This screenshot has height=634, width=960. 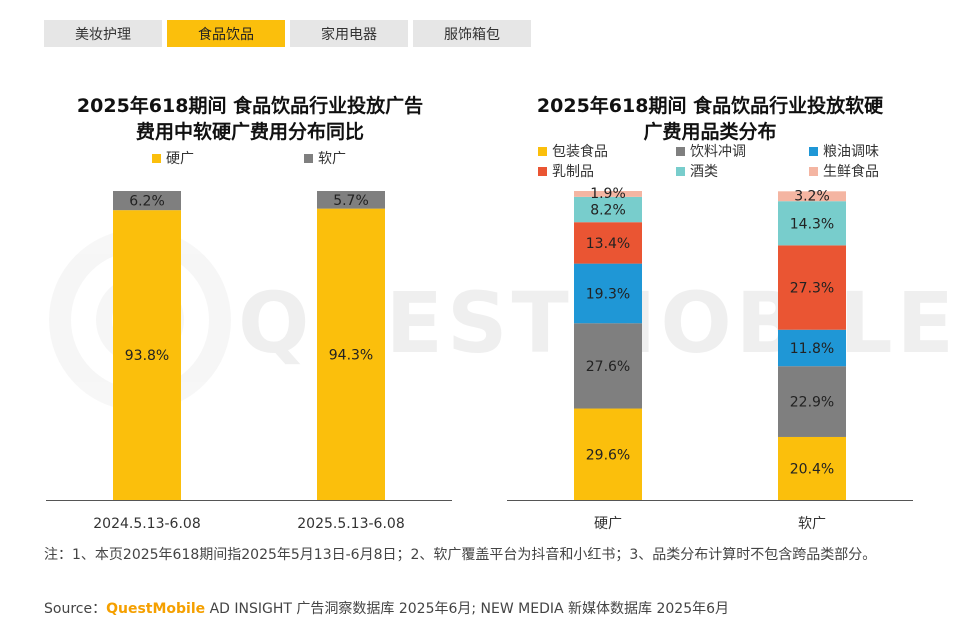 I want to click on legend-item: 乳制品, so click(x=566, y=171).